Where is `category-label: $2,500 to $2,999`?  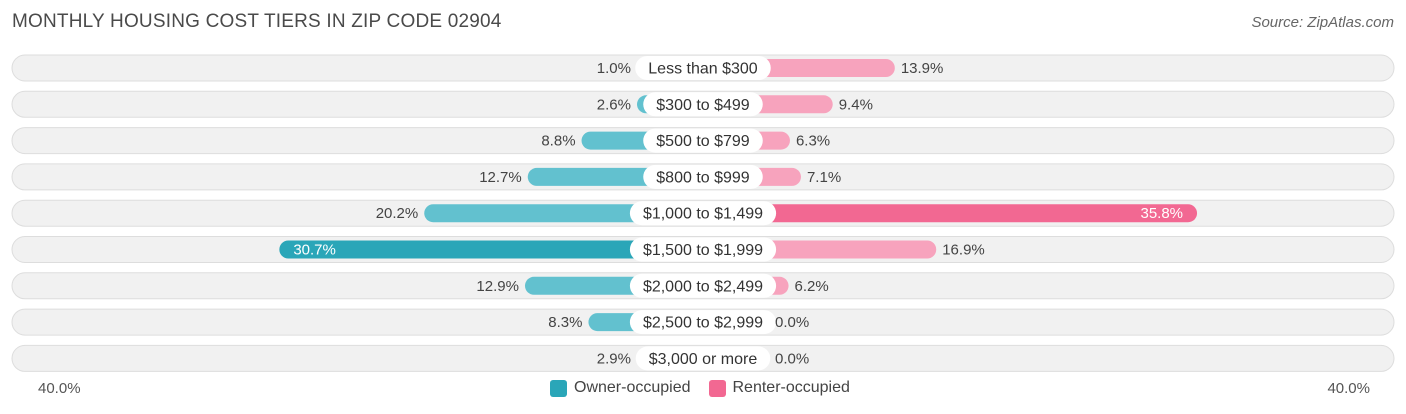
category-label: $2,500 to $2,999 is located at coordinates (703, 323).